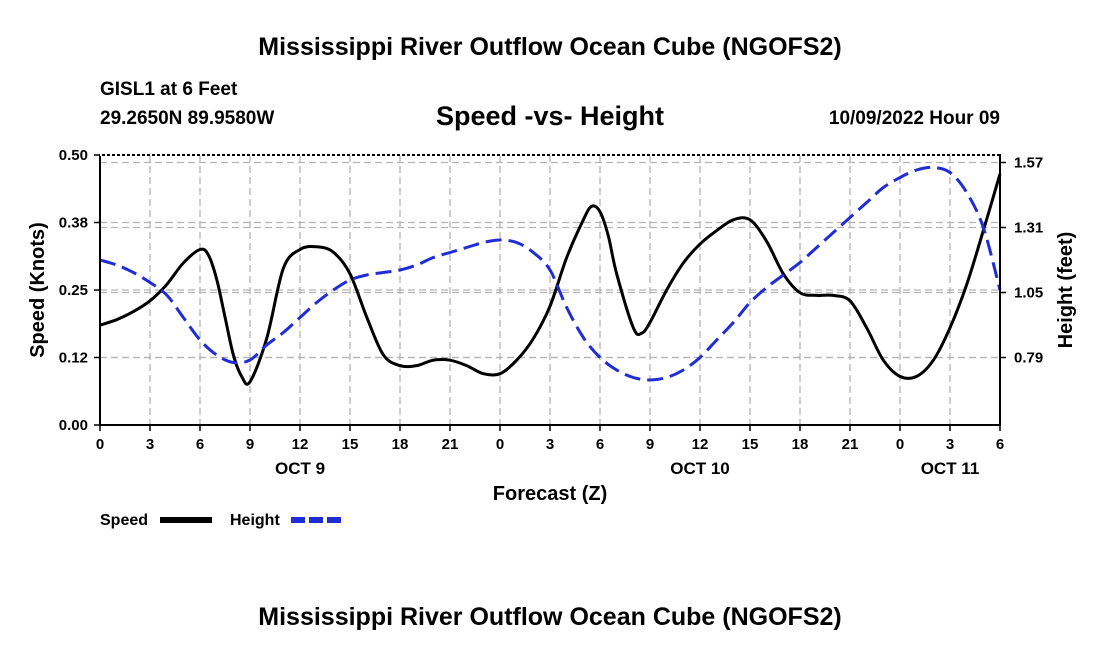  I want to click on legend-height-label: Height, so click(255, 520).